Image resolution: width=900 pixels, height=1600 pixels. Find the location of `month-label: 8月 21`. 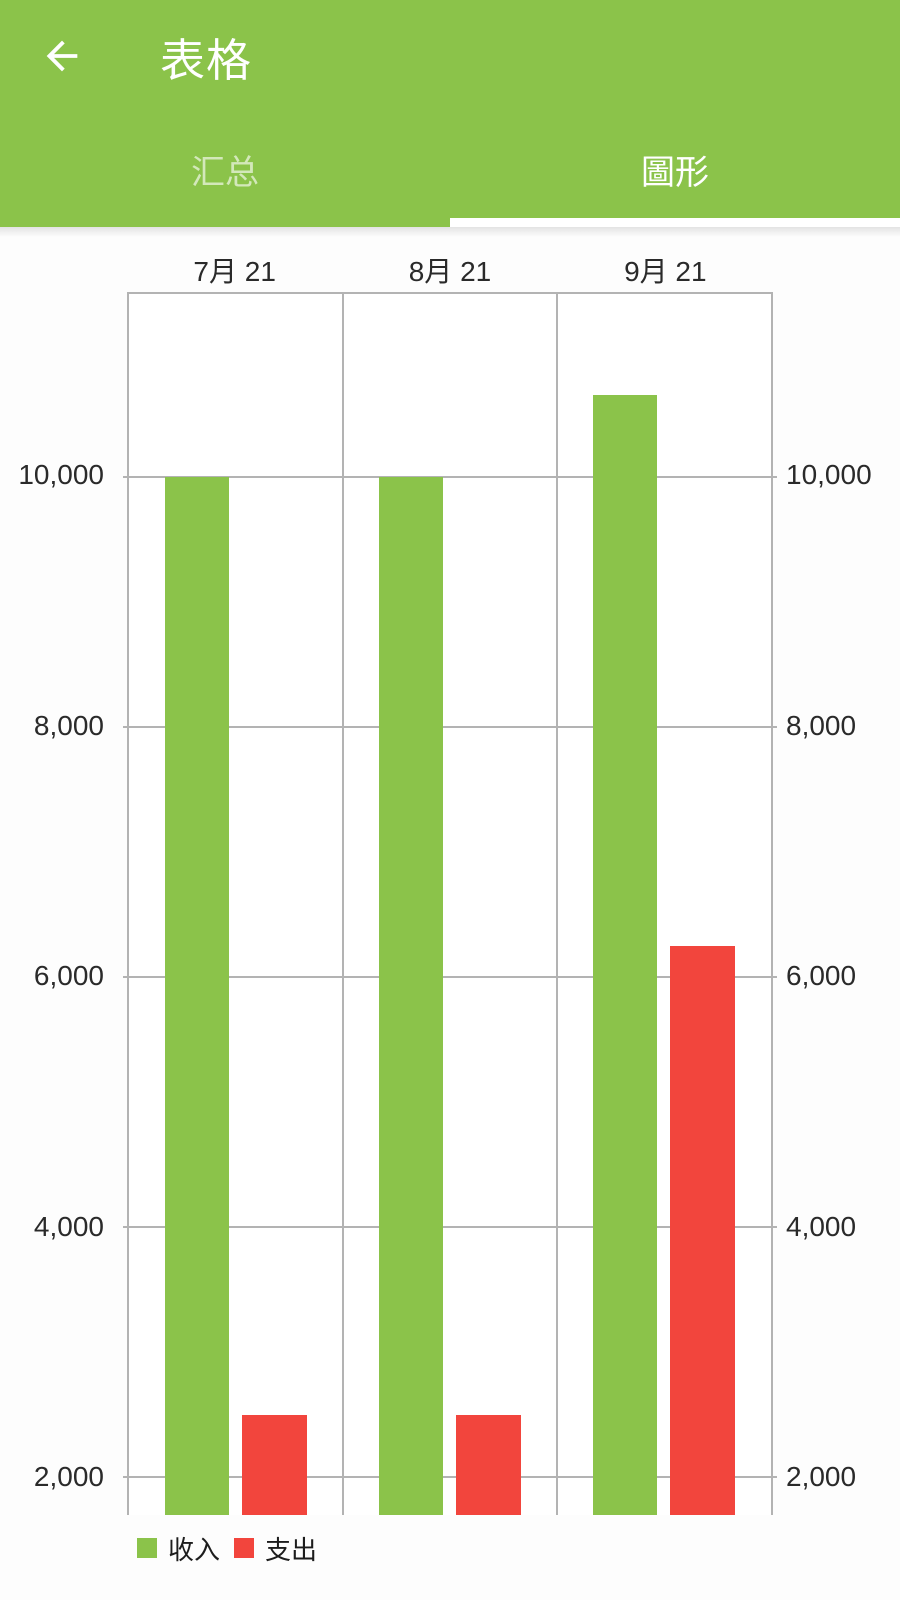

month-label: 8月 21 is located at coordinates (450, 271).